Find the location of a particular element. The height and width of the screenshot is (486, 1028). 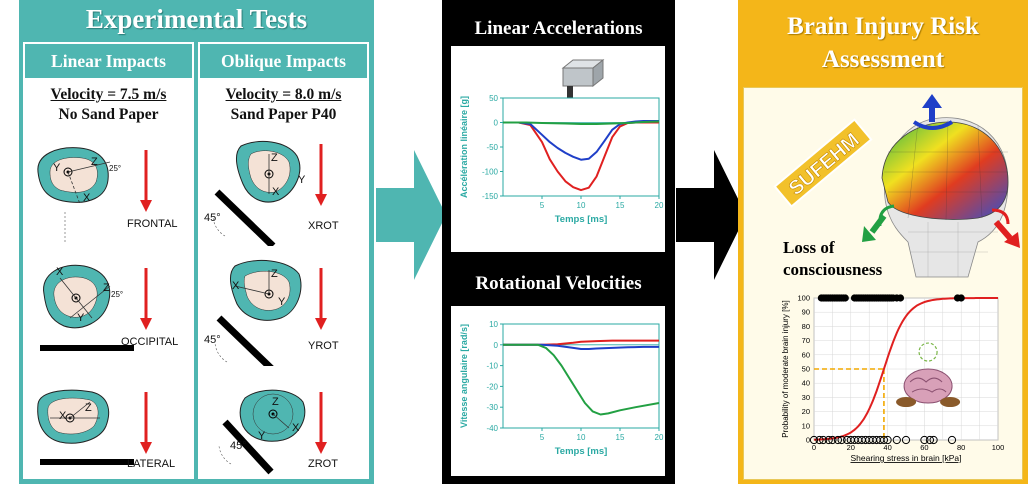

impact-label-frontal: FRONTAL is located at coordinates (152, 224).